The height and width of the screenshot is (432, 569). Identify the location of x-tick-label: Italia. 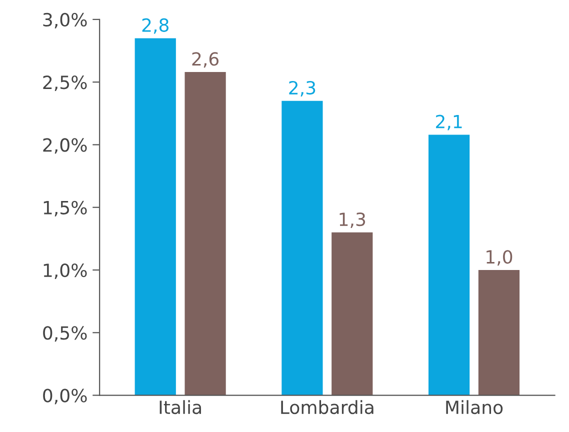
(180, 407).